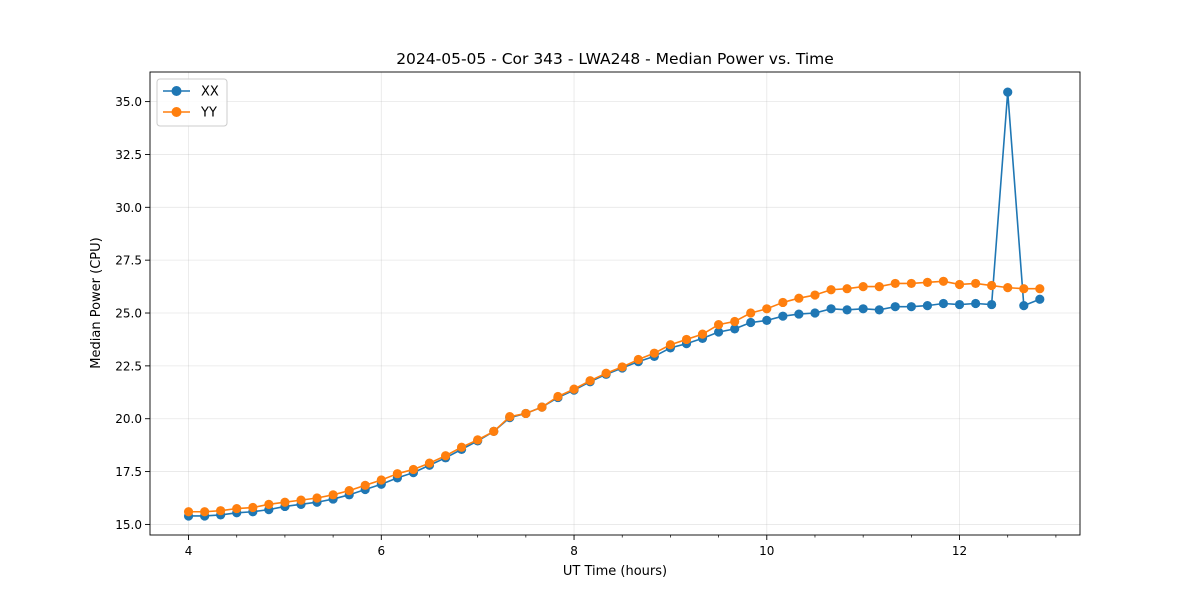 Image resolution: width=1200 pixels, height=600 pixels. What do you see at coordinates (128, 314) in the screenshot?
I see `y-tick-label: 25.0` at bounding box center [128, 314].